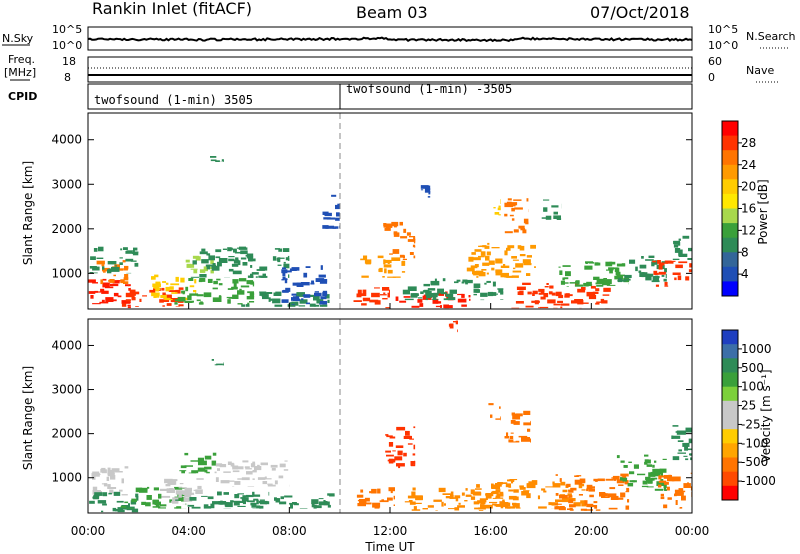 The image size is (800, 554). What do you see at coordinates (67, 77) in the screenshot?
I see `freq-ytick-bottom: 8` at bounding box center [67, 77].